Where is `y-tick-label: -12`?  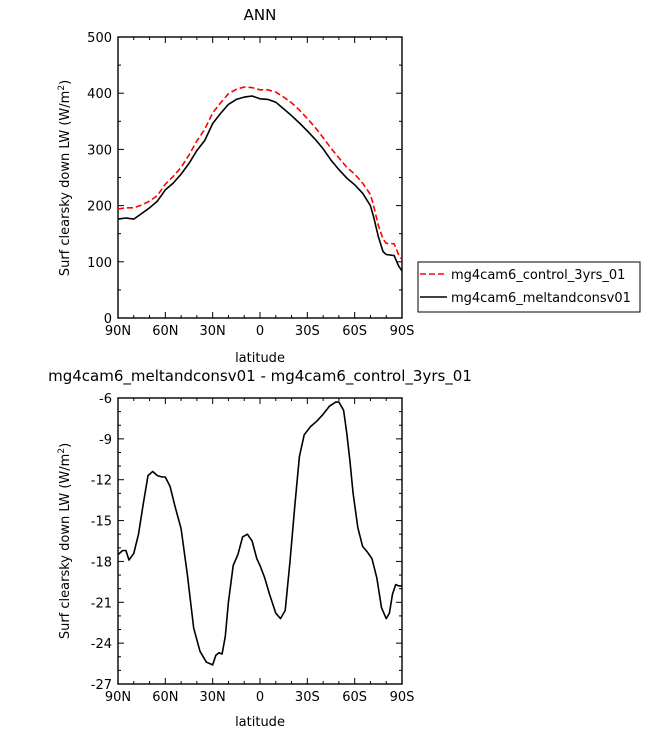
y-tick-label: -12 is located at coordinates (101, 481).